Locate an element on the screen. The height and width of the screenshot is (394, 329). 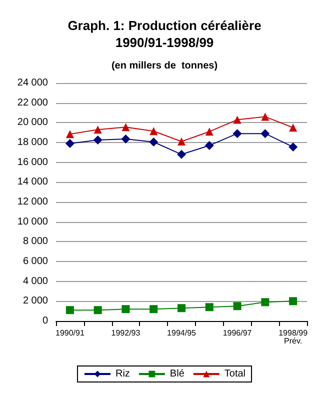
y-tick-label: 10 000 is located at coordinates (32, 222).